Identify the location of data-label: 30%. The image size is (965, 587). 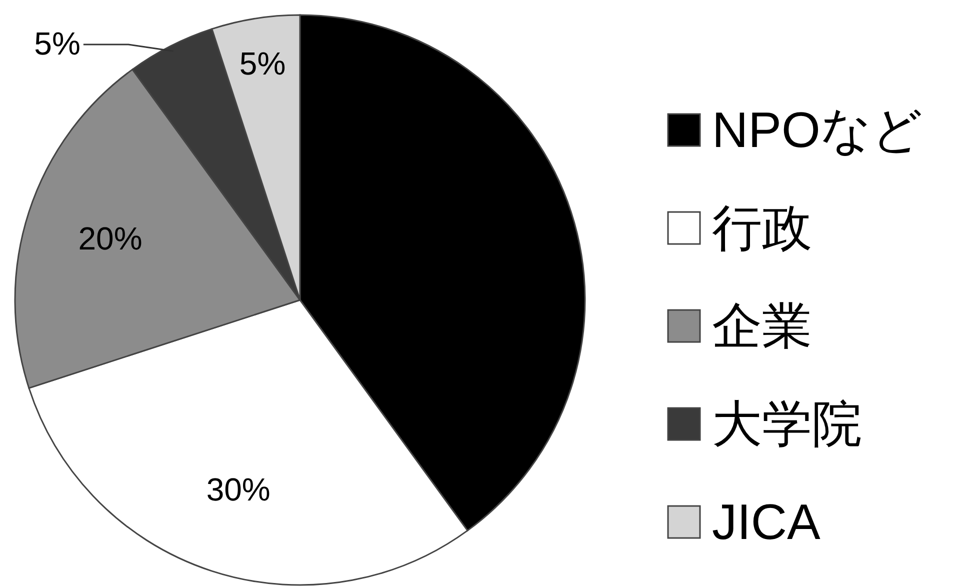
(238, 490).